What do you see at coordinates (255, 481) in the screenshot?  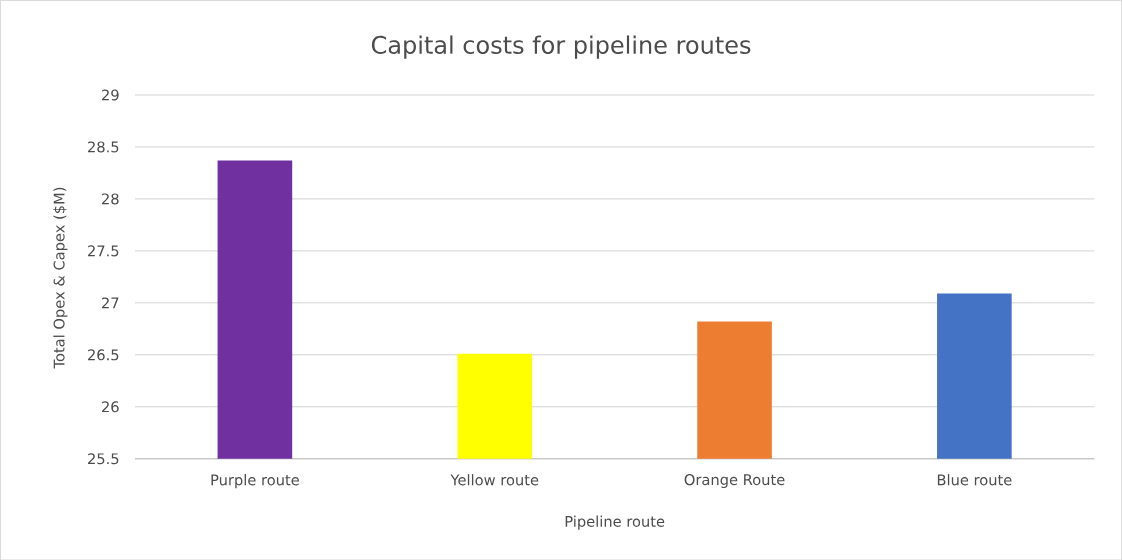 I see `x-tick-label: Purple route` at bounding box center [255, 481].